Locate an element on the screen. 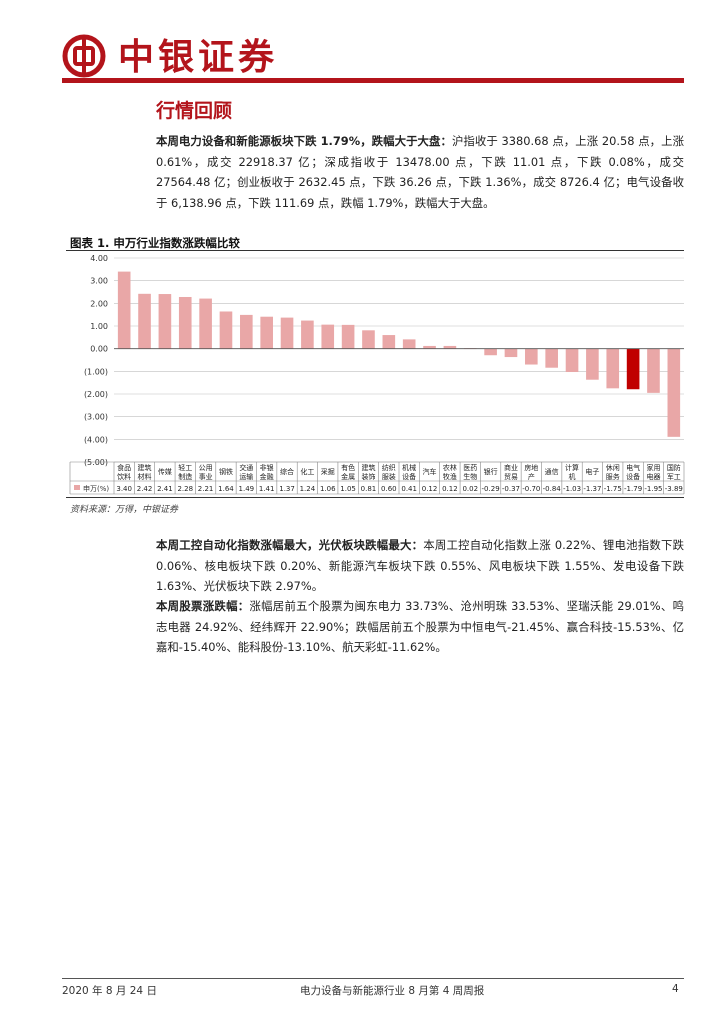 The image size is (724, 1024). data-label: -1.03 is located at coordinates (572, 489).